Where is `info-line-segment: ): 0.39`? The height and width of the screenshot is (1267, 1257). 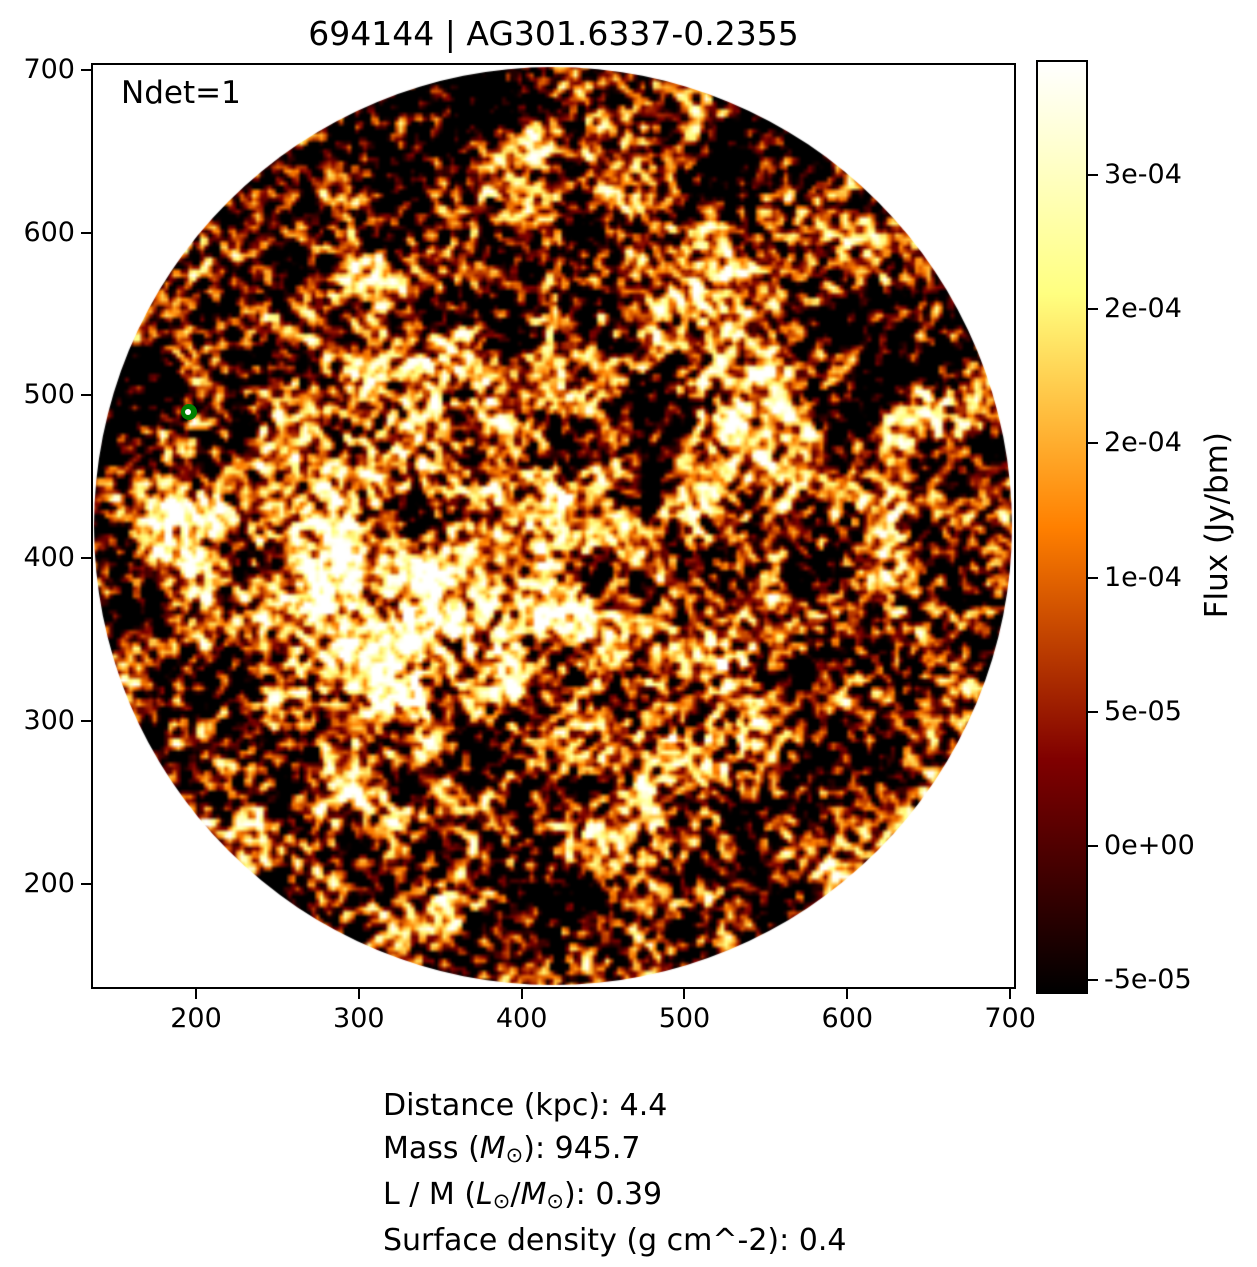 info-line-segment: ): 0.39 is located at coordinates (613, 1194).